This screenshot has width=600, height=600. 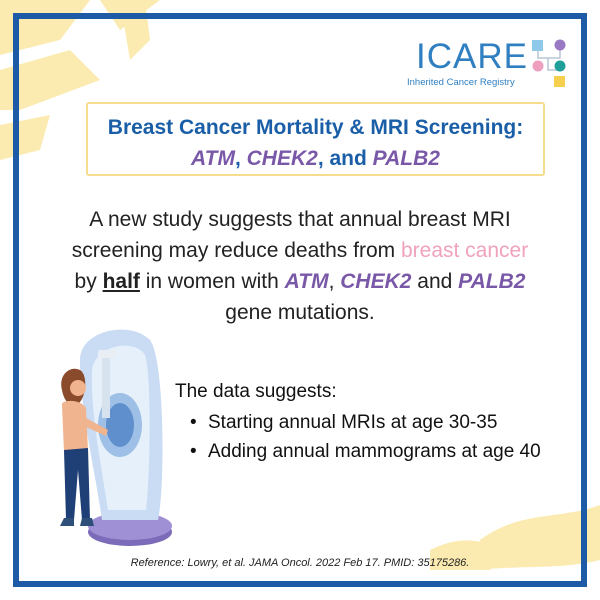 I want to click on title-genes: ATM, CHEK2, and PALB2, so click(x=315, y=159).